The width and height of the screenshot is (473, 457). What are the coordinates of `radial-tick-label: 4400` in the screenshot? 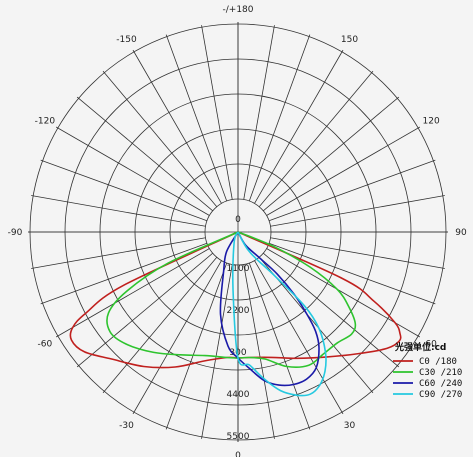 It's located at (238, 395).